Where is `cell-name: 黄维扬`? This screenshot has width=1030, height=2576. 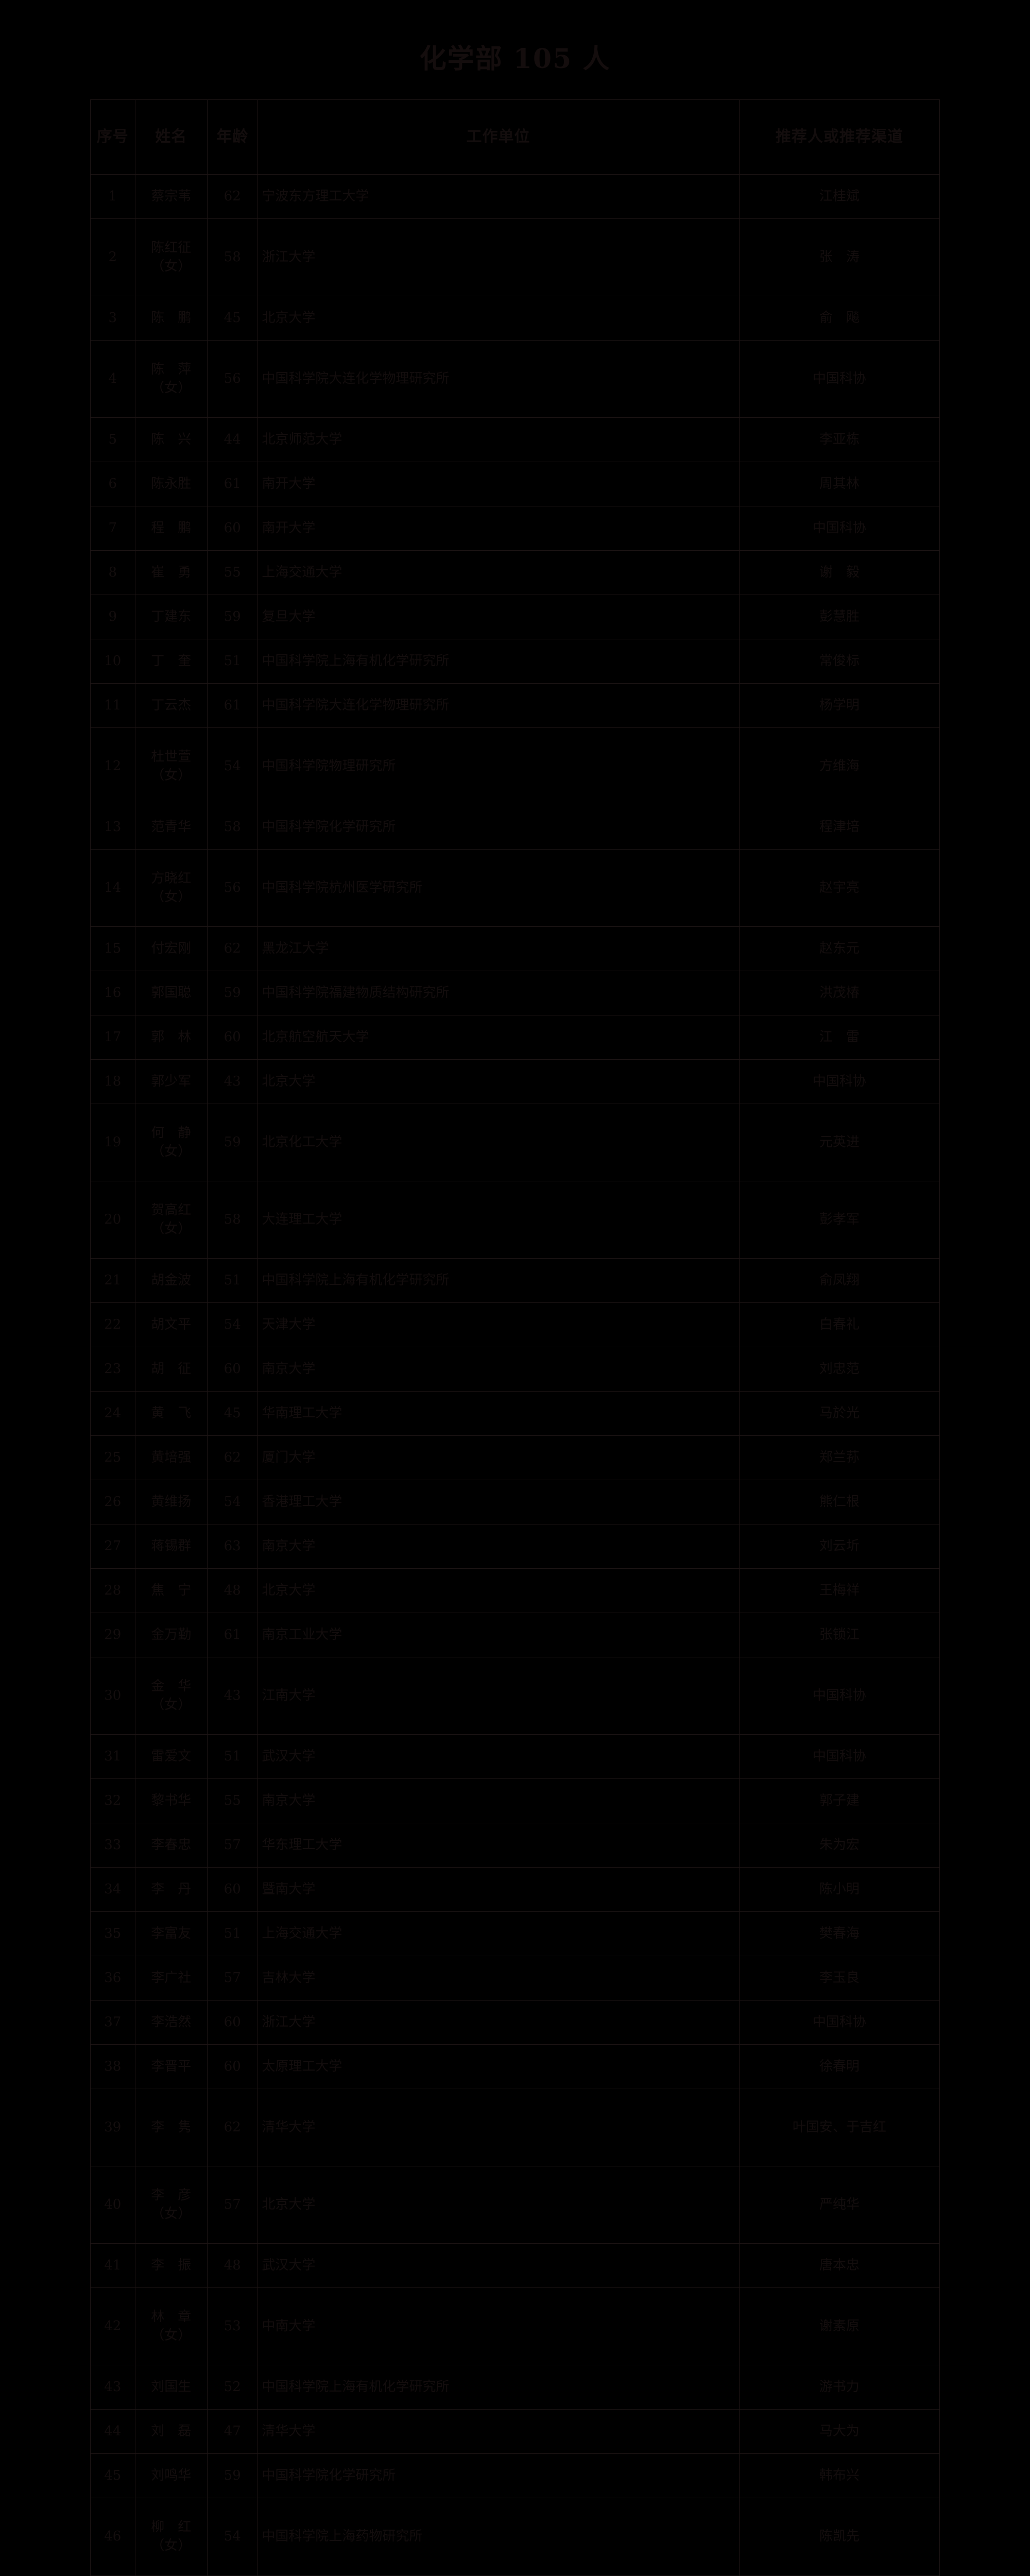
cell-name: 黄维扬 is located at coordinates (171, 1502).